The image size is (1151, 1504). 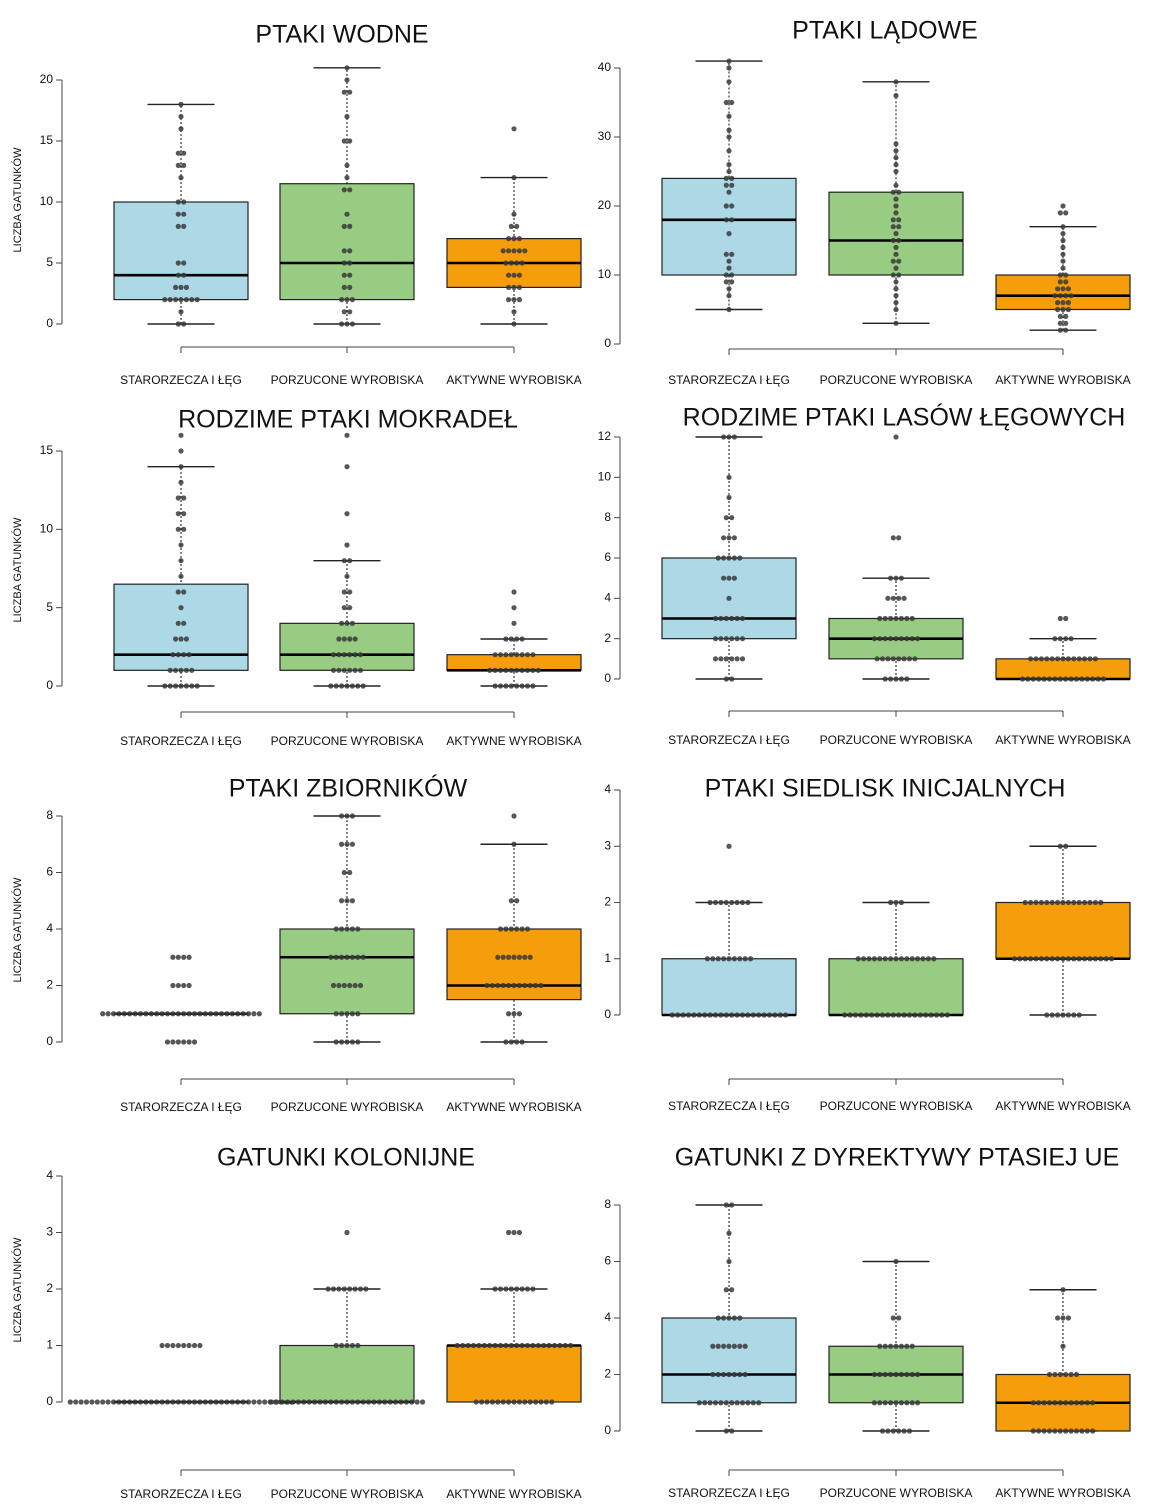 I want to click on y-tick-label: 2, so click(x=607, y=1374).